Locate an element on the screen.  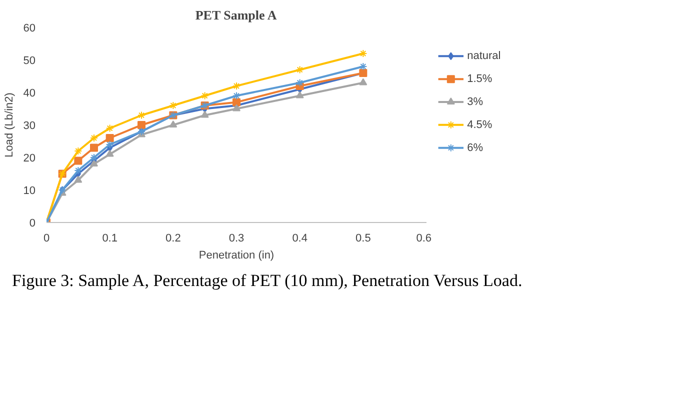
x-axis-title: Penetration (in) is located at coordinates (236, 256).